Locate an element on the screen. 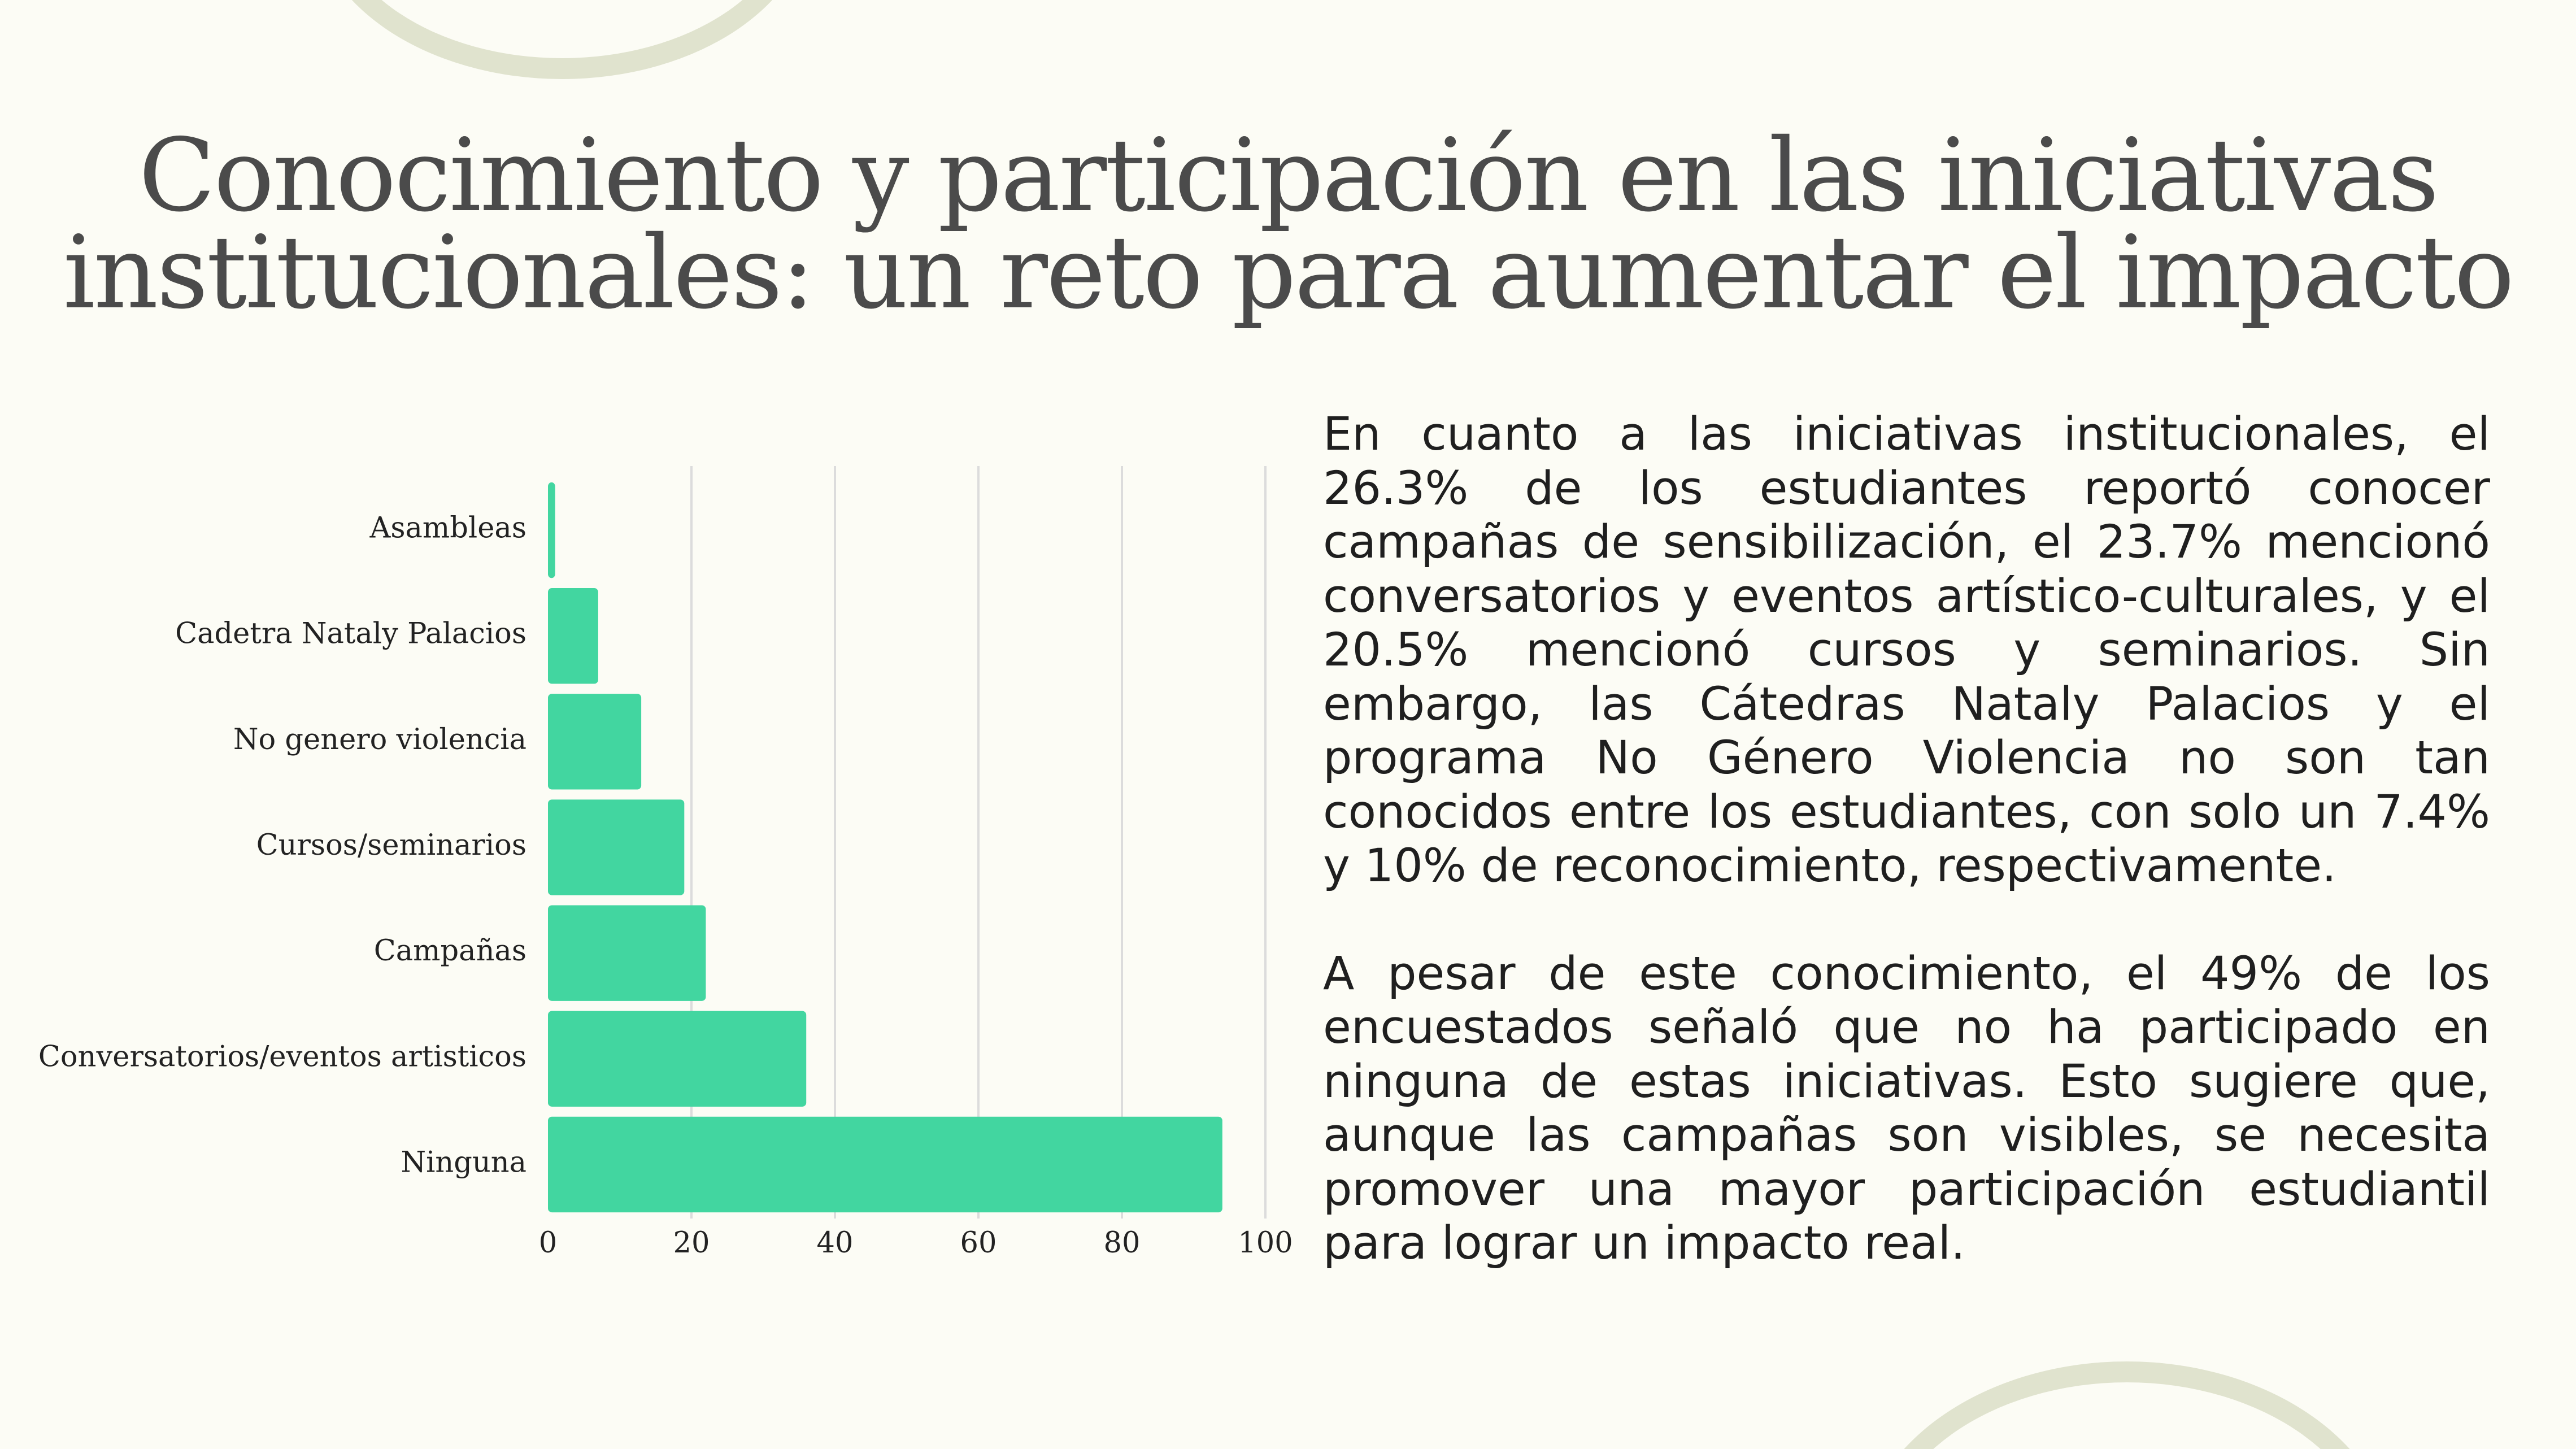 Image resolution: width=2576 pixels, height=1449 pixels. category-label: Campañas is located at coordinates (450, 951).